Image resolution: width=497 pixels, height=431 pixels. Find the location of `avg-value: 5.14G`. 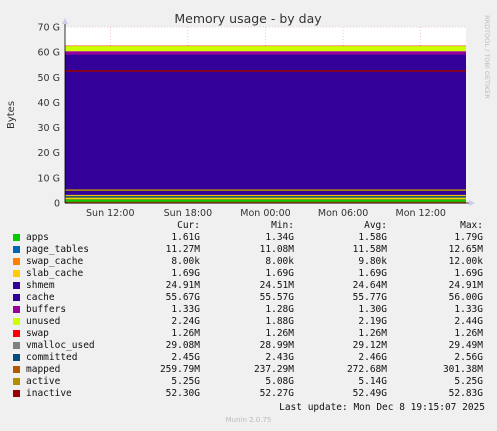

avg-value: 5.14G is located at coordinates (372, 381).